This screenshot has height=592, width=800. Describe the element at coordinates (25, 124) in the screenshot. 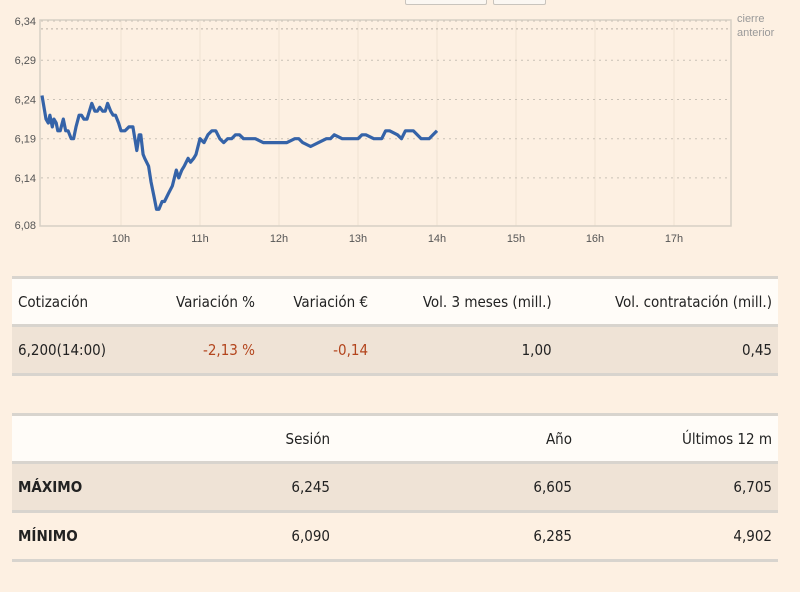

I see `y-axis-ticks: 6,34 6,29 6,24 6,19 6,14 6,08` at that location.